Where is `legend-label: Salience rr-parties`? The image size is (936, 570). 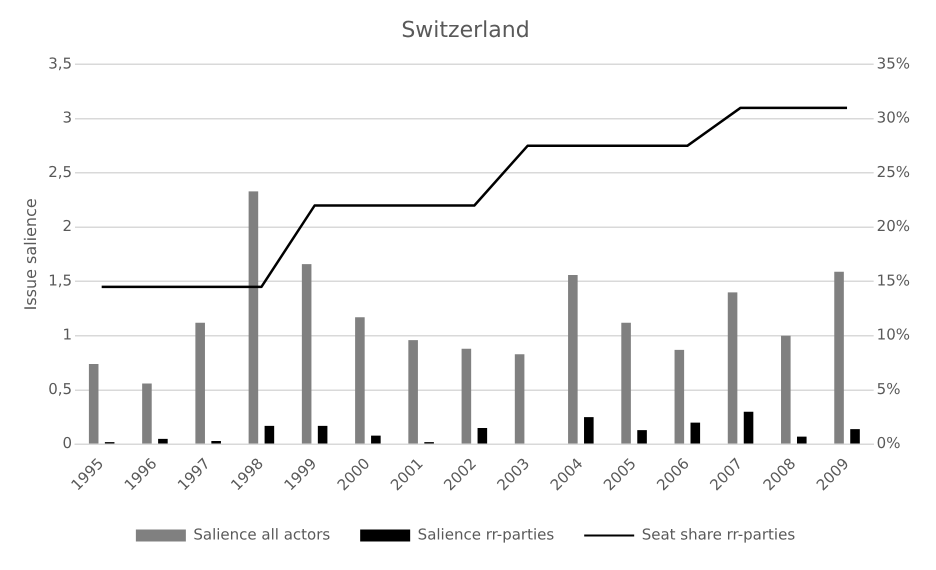
legend-label: Salience rr-parties is located at coordinates (486, 534).